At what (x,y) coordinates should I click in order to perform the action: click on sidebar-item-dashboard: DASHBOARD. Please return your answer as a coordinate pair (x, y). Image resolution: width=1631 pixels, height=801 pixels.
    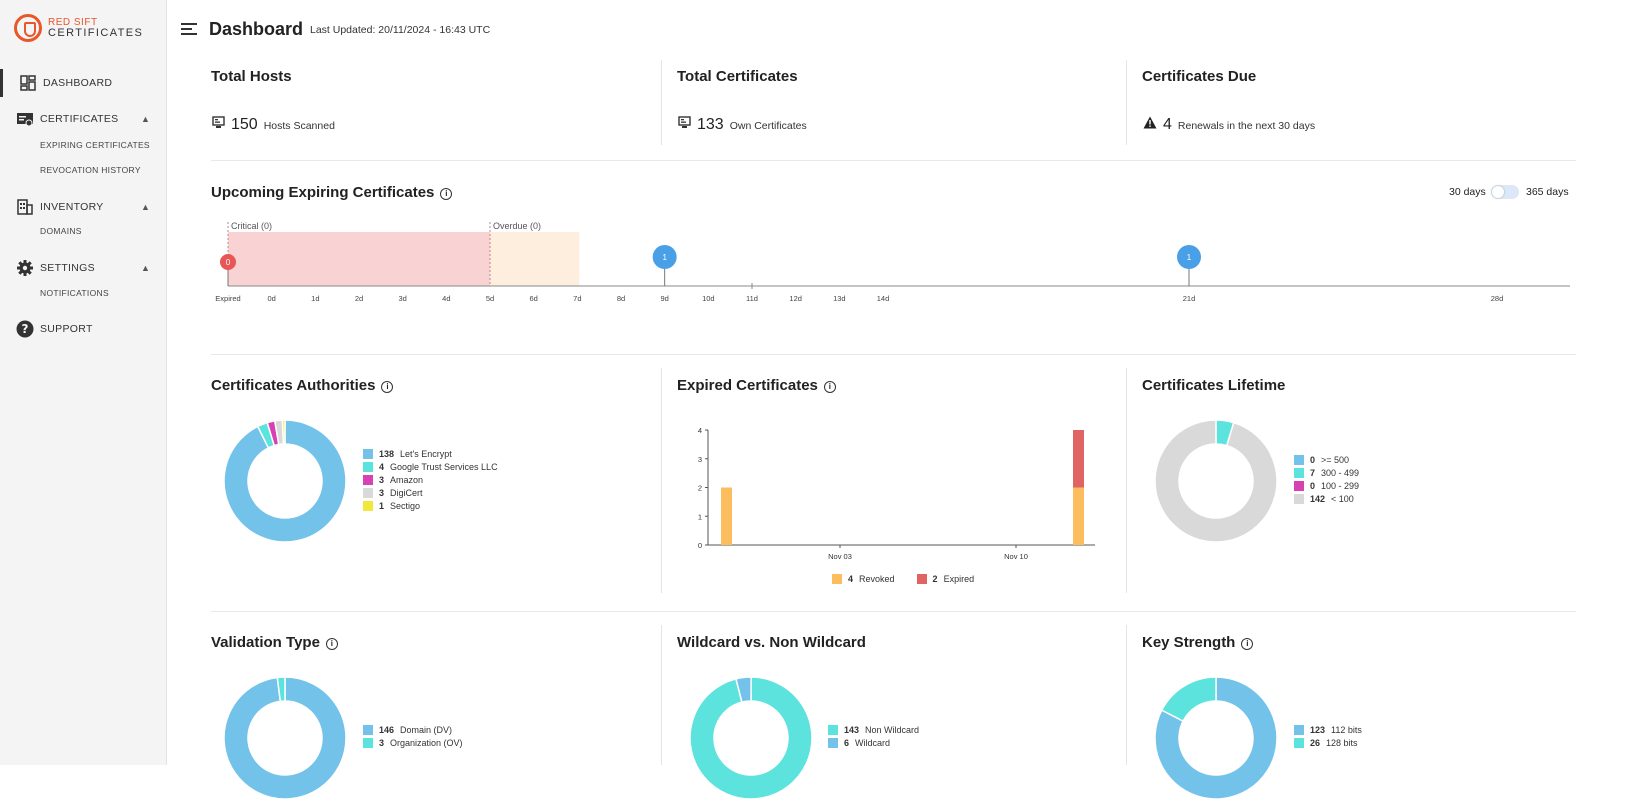
    Looking at the image, I should click on (83, 83).